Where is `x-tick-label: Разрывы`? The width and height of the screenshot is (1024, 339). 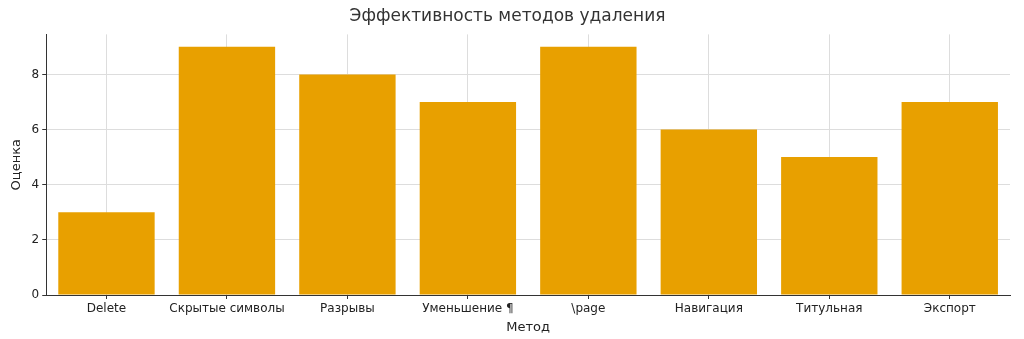
x-tick-label: Разрывы is located at coordinates (347, 308).